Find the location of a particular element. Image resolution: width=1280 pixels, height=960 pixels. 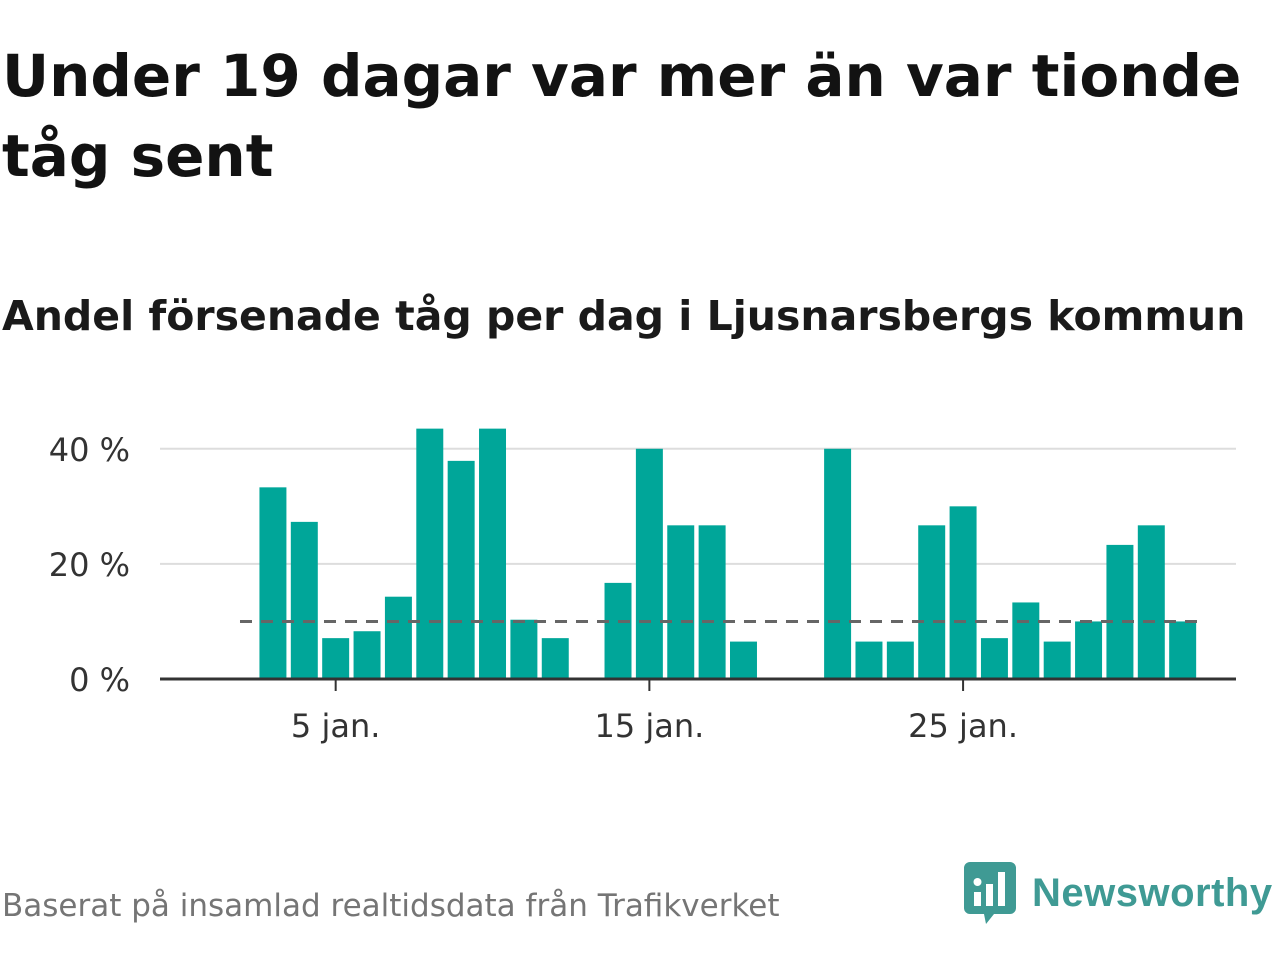

brand-name: Newsworthy is located at coordinates (1152, 892).